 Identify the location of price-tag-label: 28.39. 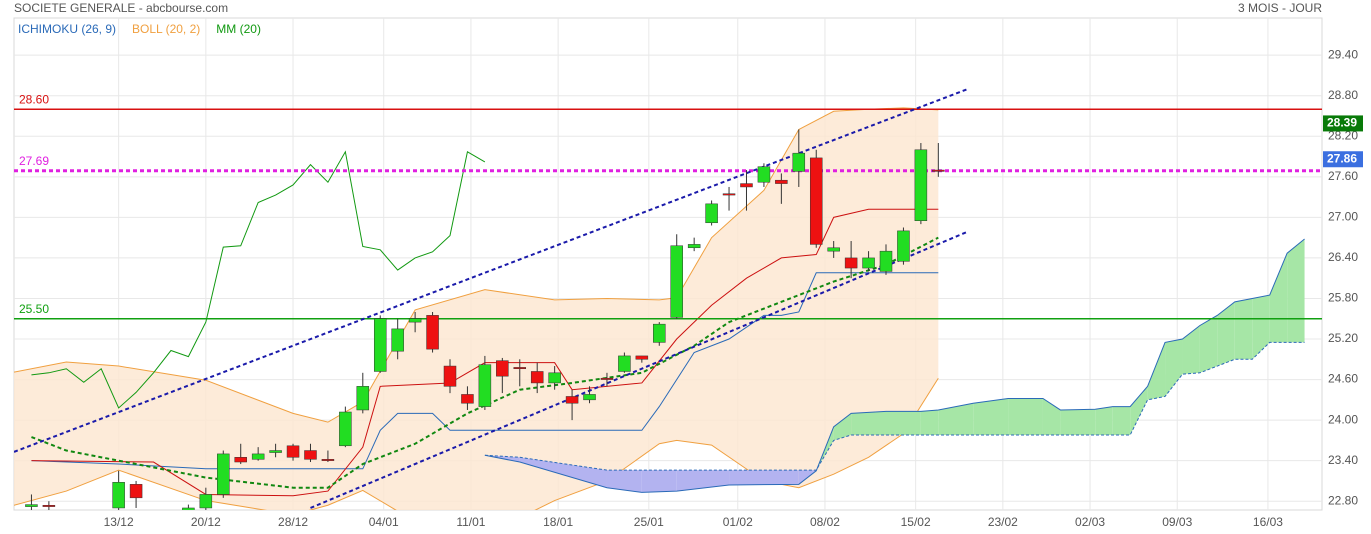
(1342, 123).